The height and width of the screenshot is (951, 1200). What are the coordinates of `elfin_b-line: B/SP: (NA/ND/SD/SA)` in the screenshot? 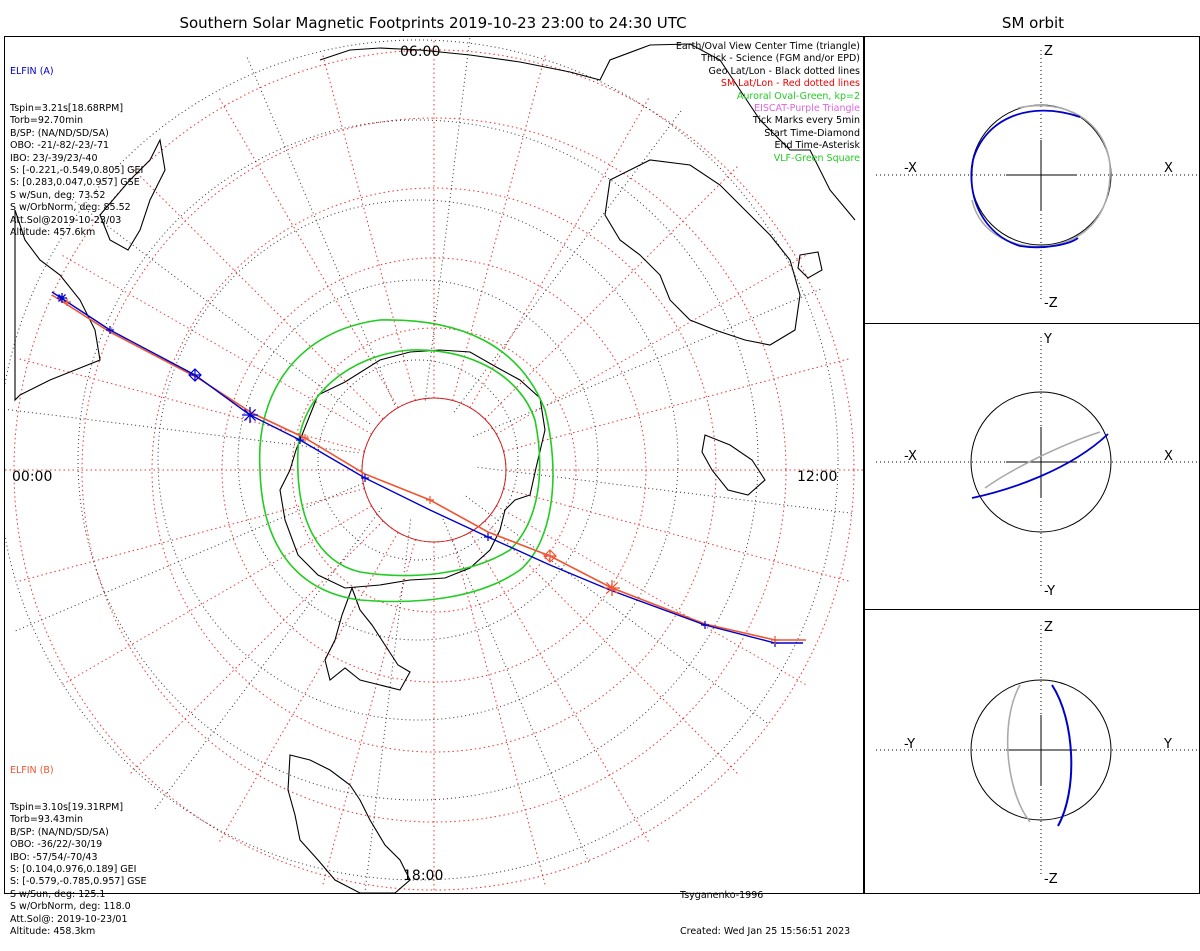 It's located at (59, 832).